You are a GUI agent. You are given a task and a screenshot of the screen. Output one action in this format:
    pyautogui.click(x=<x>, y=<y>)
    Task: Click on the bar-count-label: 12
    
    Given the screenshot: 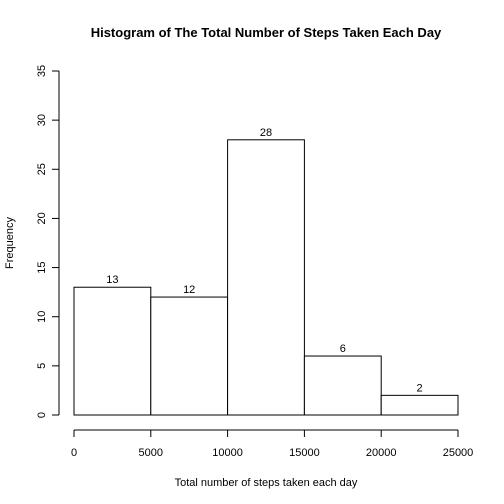 What is the action you would take?
    pyautogui.click(x=189, y=290)
    